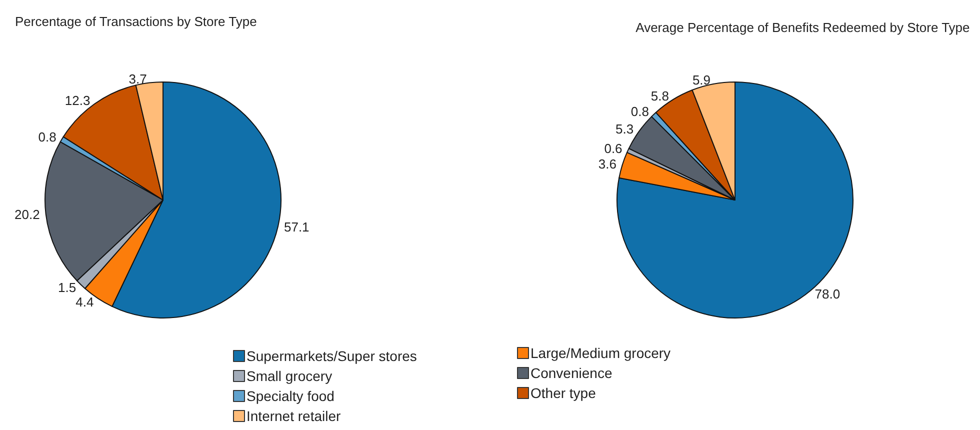  What do you see at coordinates (607, 164) in the screenshot?
I see `data-label: 3.6` at bounding box center [607, 164].